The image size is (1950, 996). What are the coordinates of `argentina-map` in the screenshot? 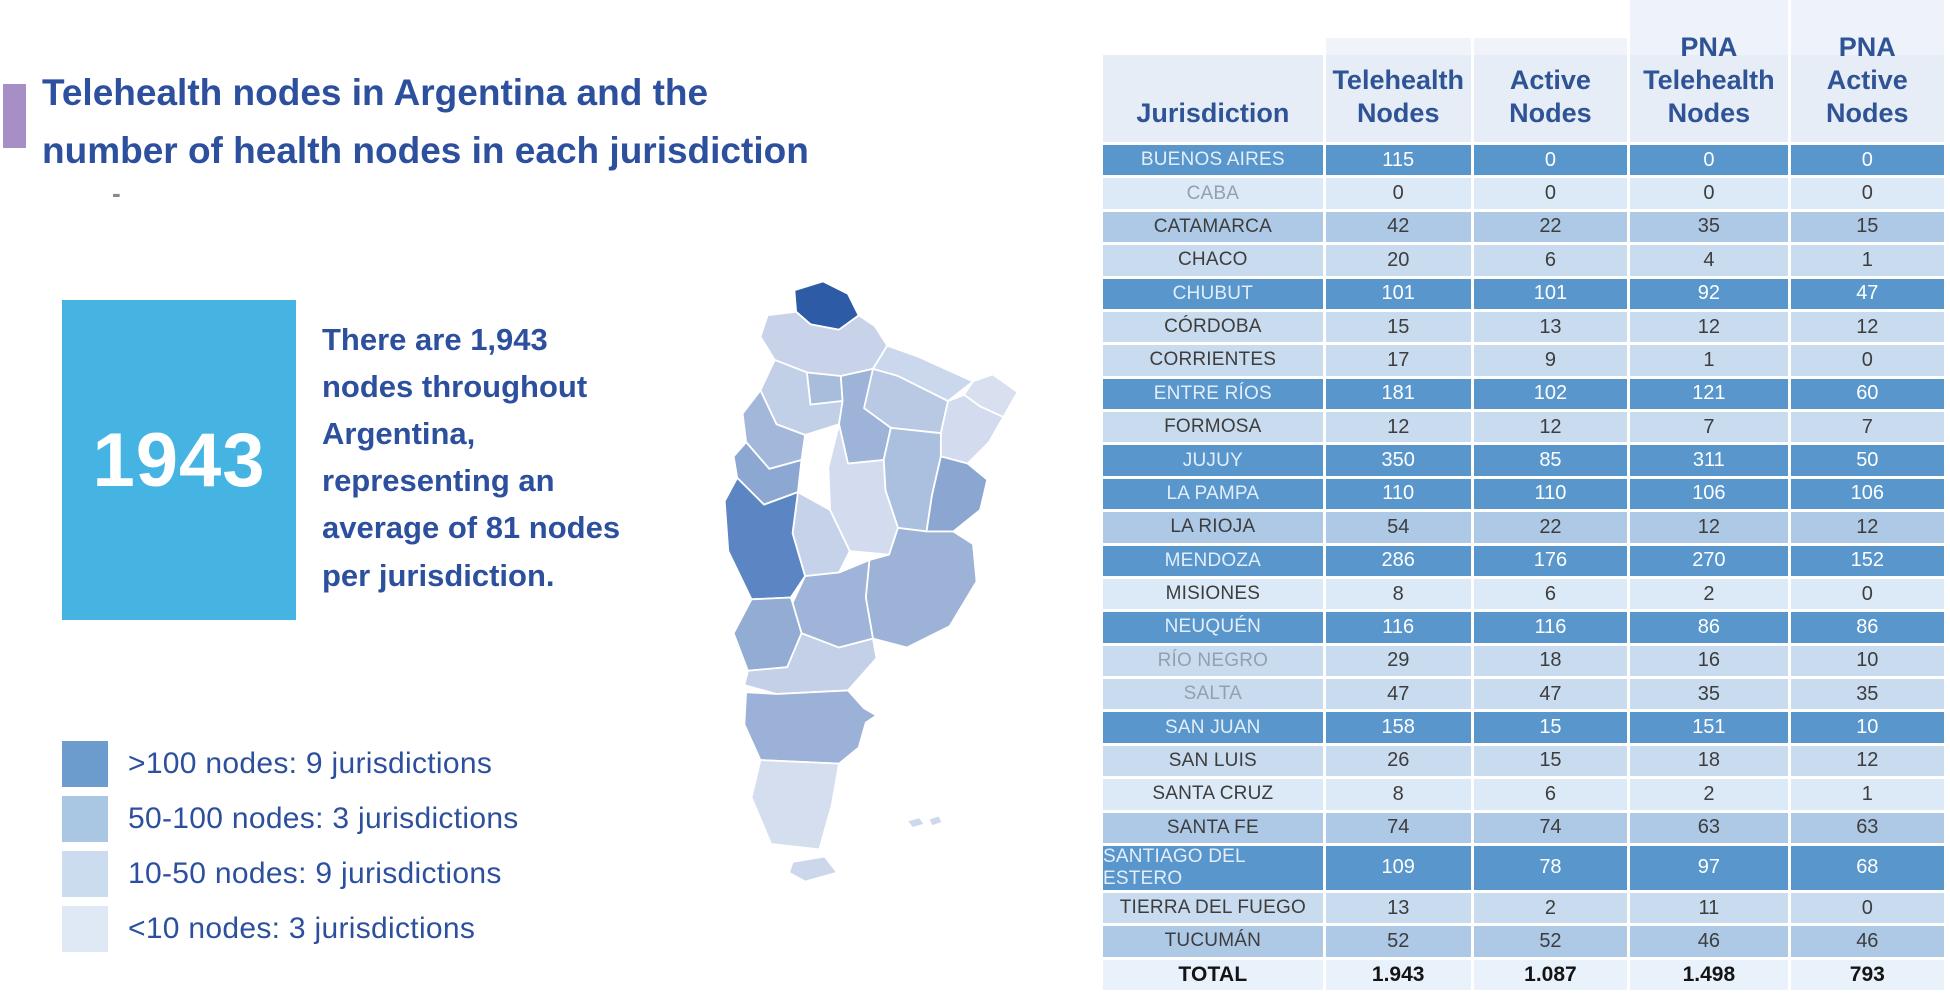 It's located at (881, 602).